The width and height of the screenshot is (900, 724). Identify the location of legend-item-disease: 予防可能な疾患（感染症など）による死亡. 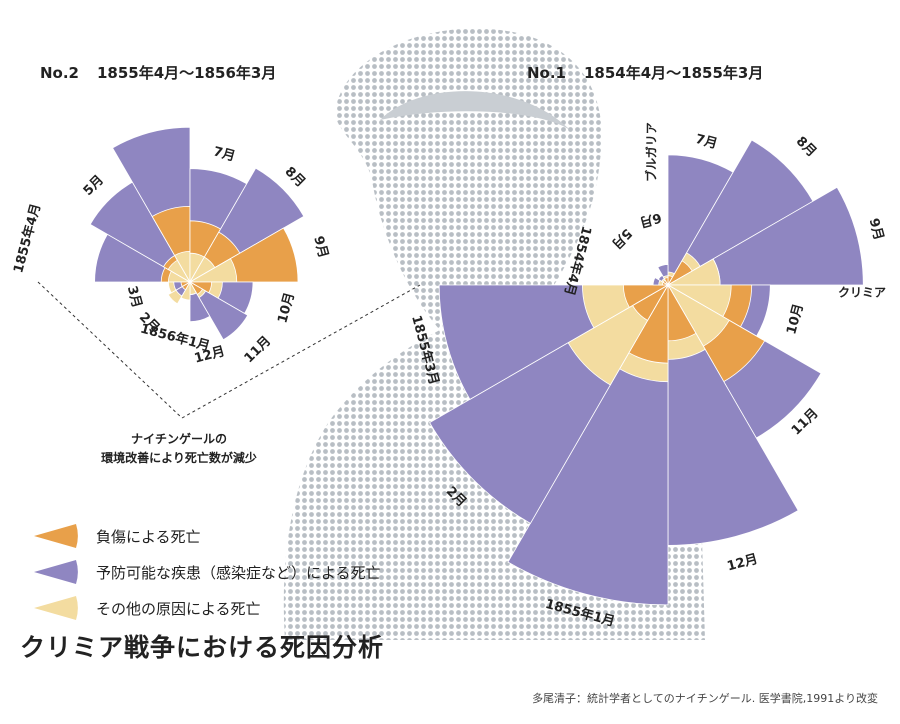
(205, 572).